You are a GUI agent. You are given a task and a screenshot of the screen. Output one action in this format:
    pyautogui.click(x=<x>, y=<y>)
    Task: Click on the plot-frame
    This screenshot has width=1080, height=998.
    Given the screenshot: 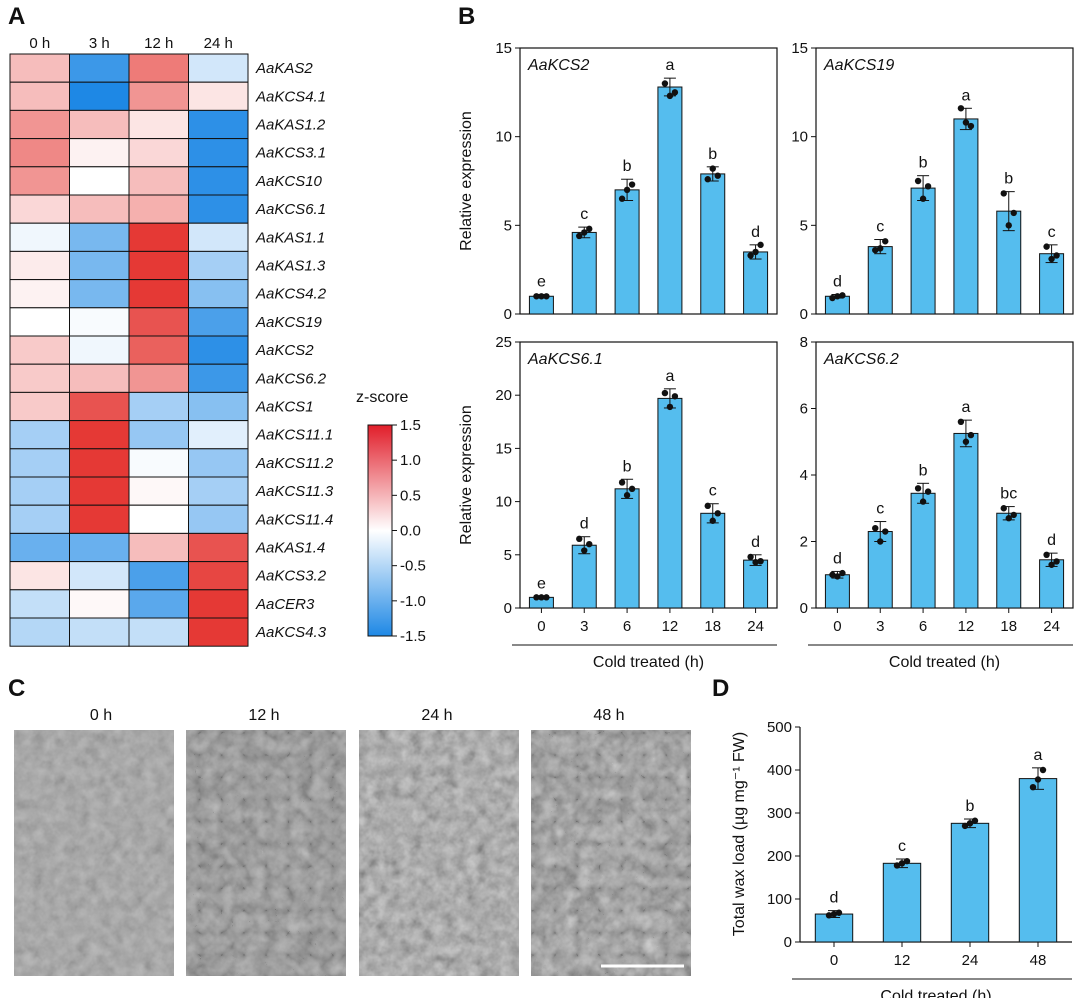 What is the action you would take?
    pyautogui.click(x=648, y=181)
    